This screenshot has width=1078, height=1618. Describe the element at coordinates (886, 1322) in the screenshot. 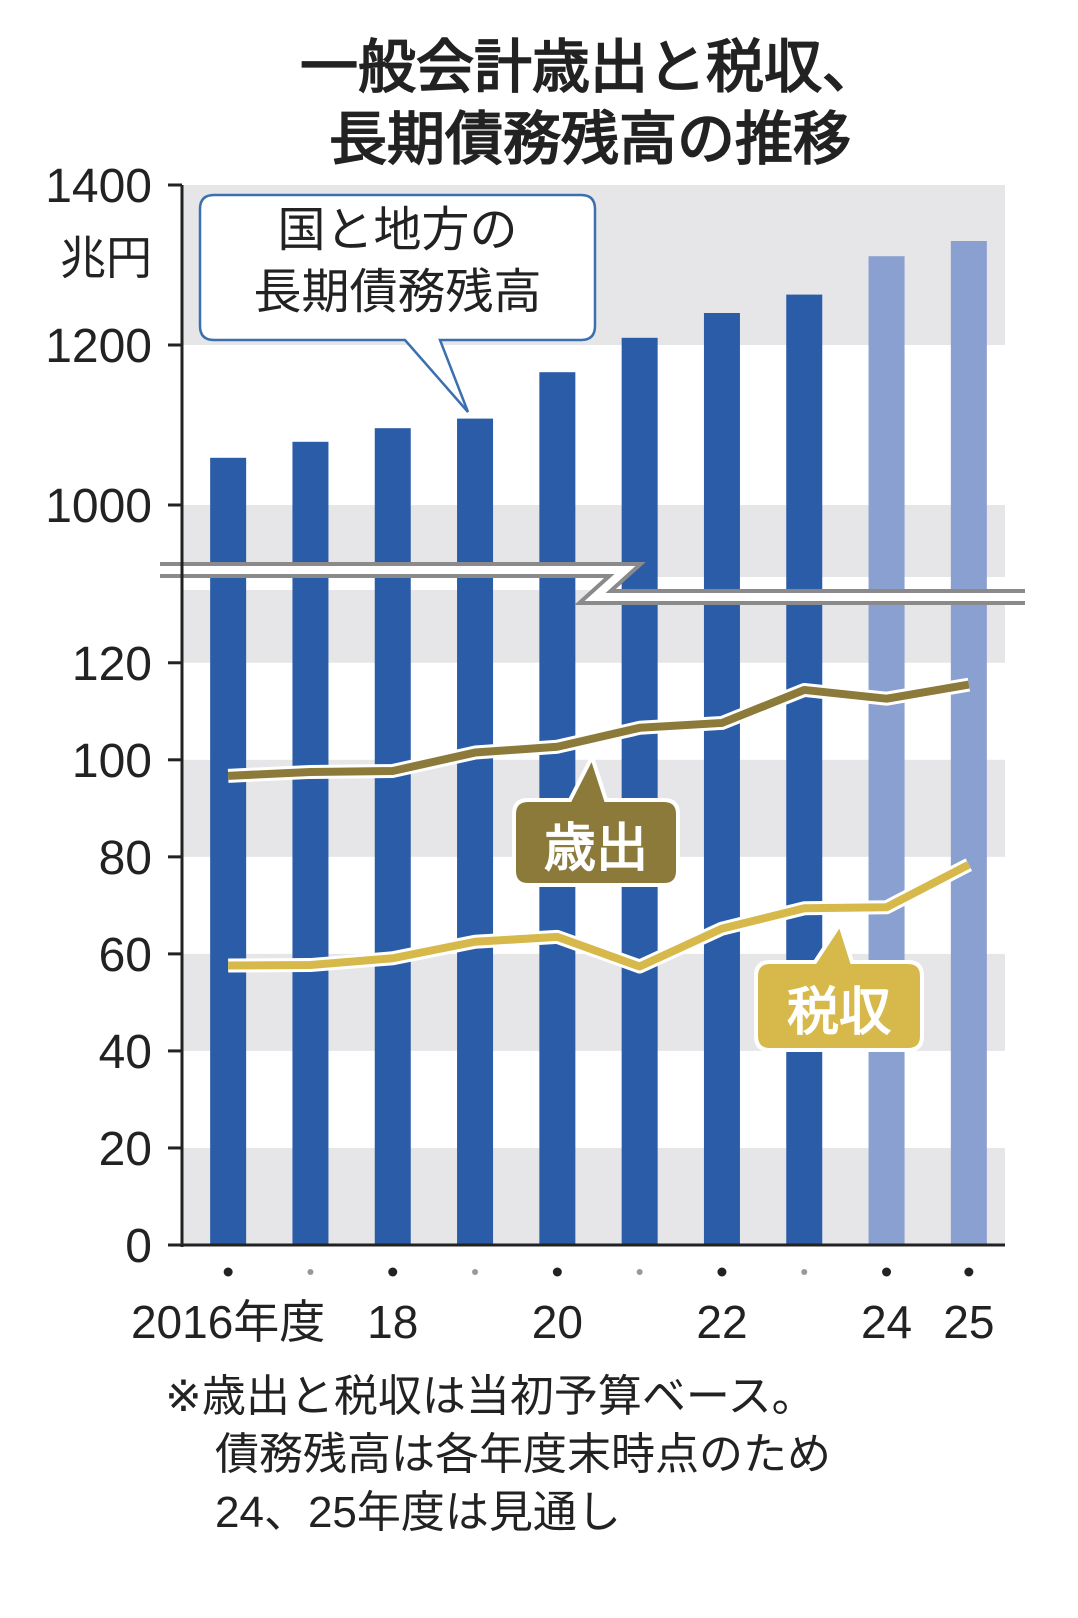

I see `x-tick-label: 24` at that location.